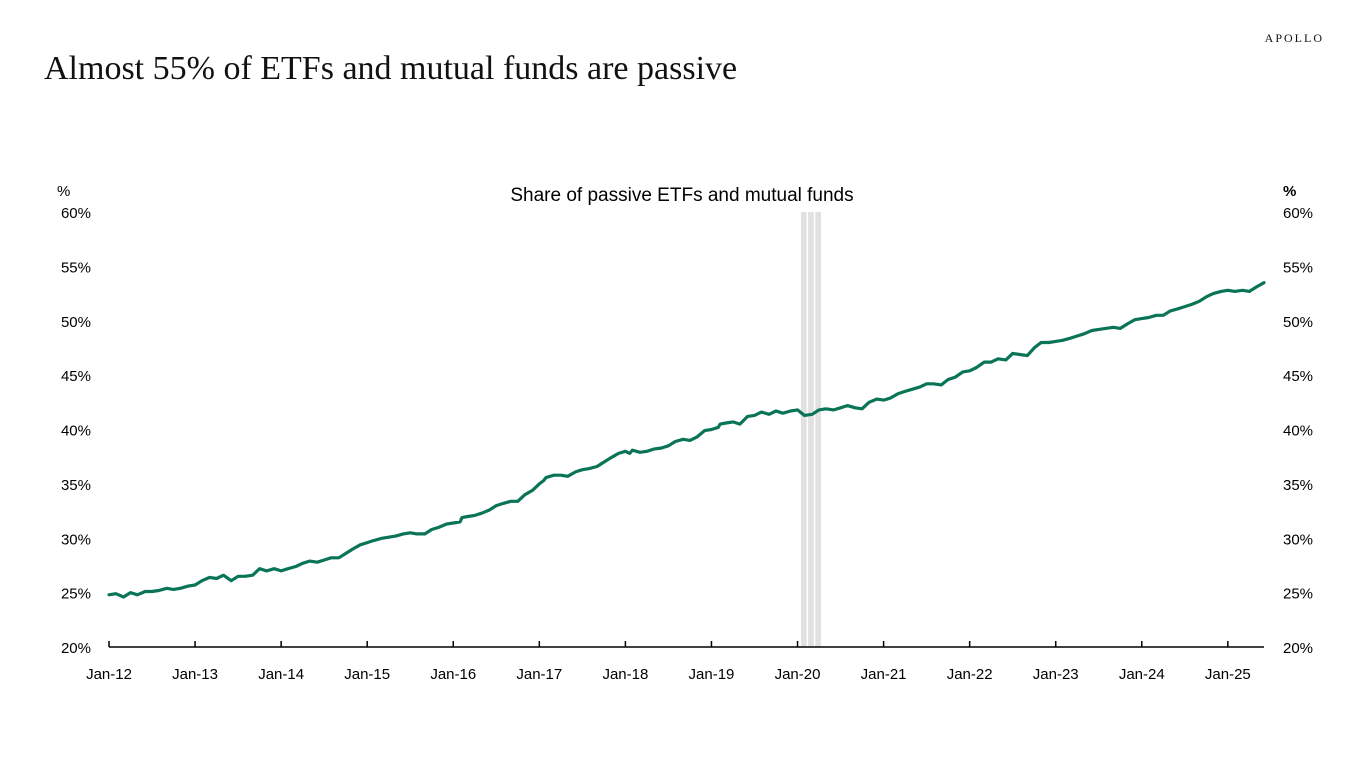  I want to click on recession-bands, so click(810, 429).